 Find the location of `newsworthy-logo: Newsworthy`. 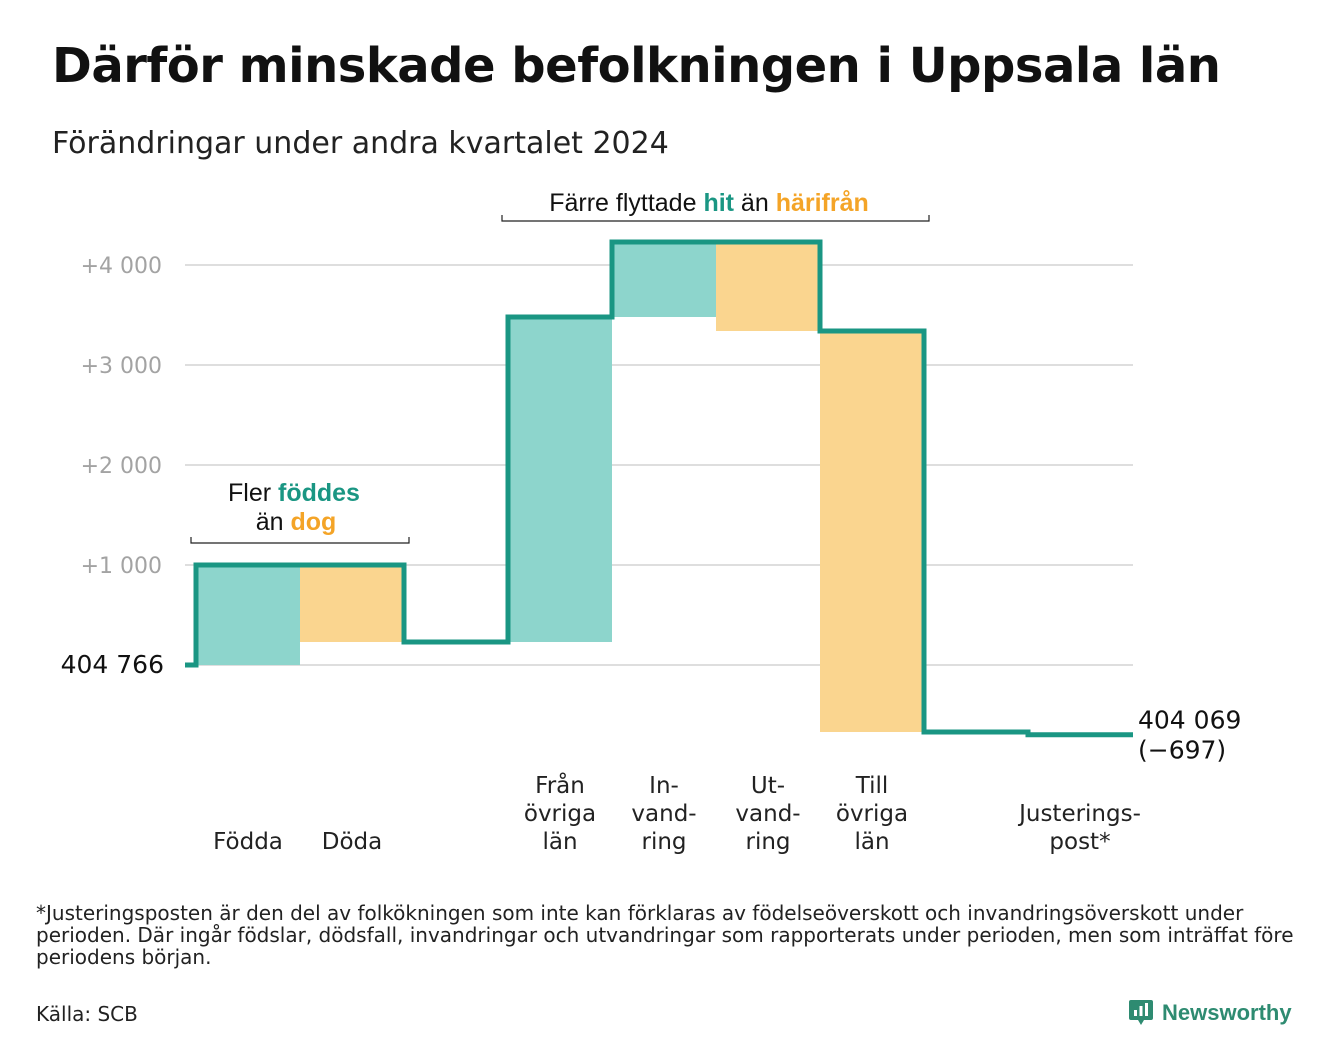

newsworthy-logo: Newsworthy is located at coordinates (1210, 1013).